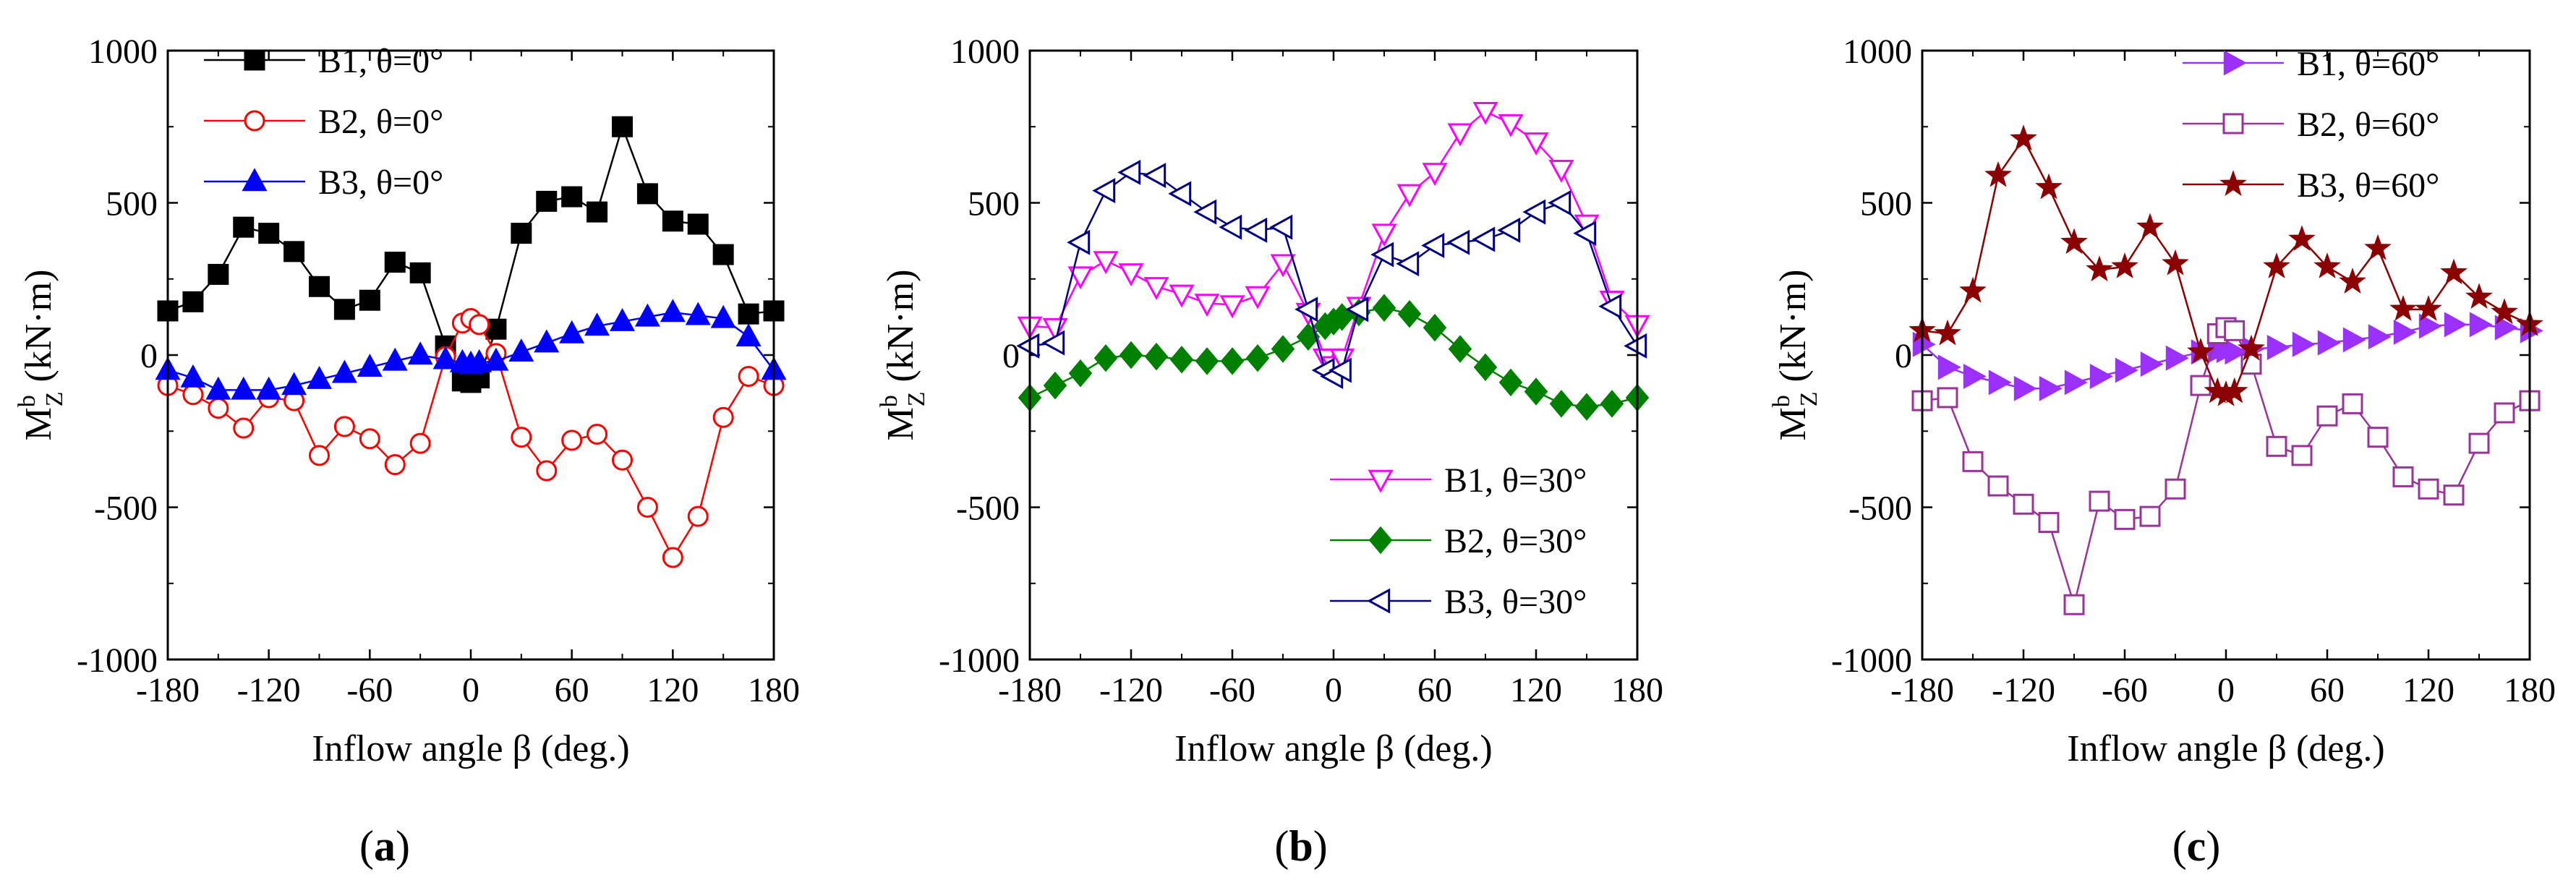 The height and width of the screenshot is (888, 2576). What do you see at coordinates (1880, 509) in the screenshot?
I see `y-tick-label: -500` at bounding box center [1880, 509].